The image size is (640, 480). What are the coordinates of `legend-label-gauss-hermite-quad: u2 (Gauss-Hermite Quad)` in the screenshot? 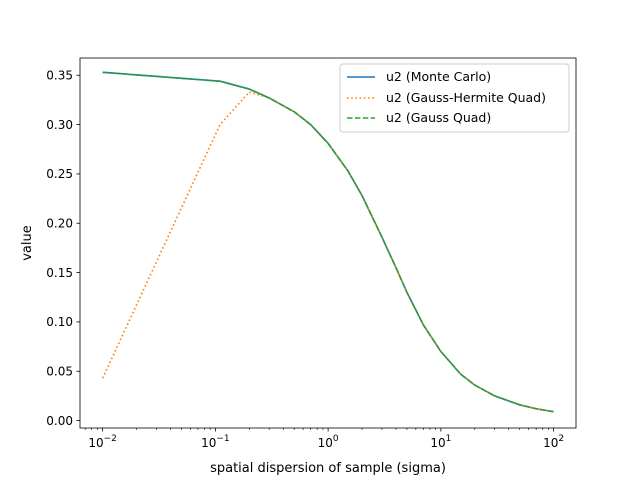 It's located at (466, 97).